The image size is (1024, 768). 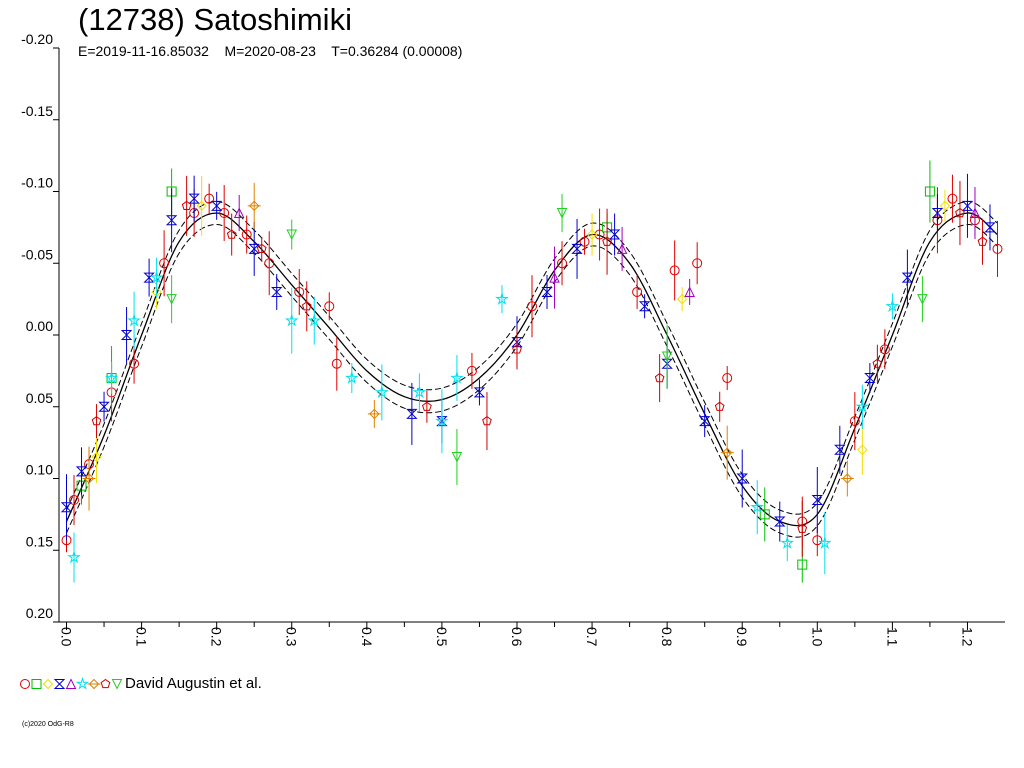 What do you see at coordinates (82, 683) in the screenshot?
I see `legend-marker-star` at bounding box center [82, 683].